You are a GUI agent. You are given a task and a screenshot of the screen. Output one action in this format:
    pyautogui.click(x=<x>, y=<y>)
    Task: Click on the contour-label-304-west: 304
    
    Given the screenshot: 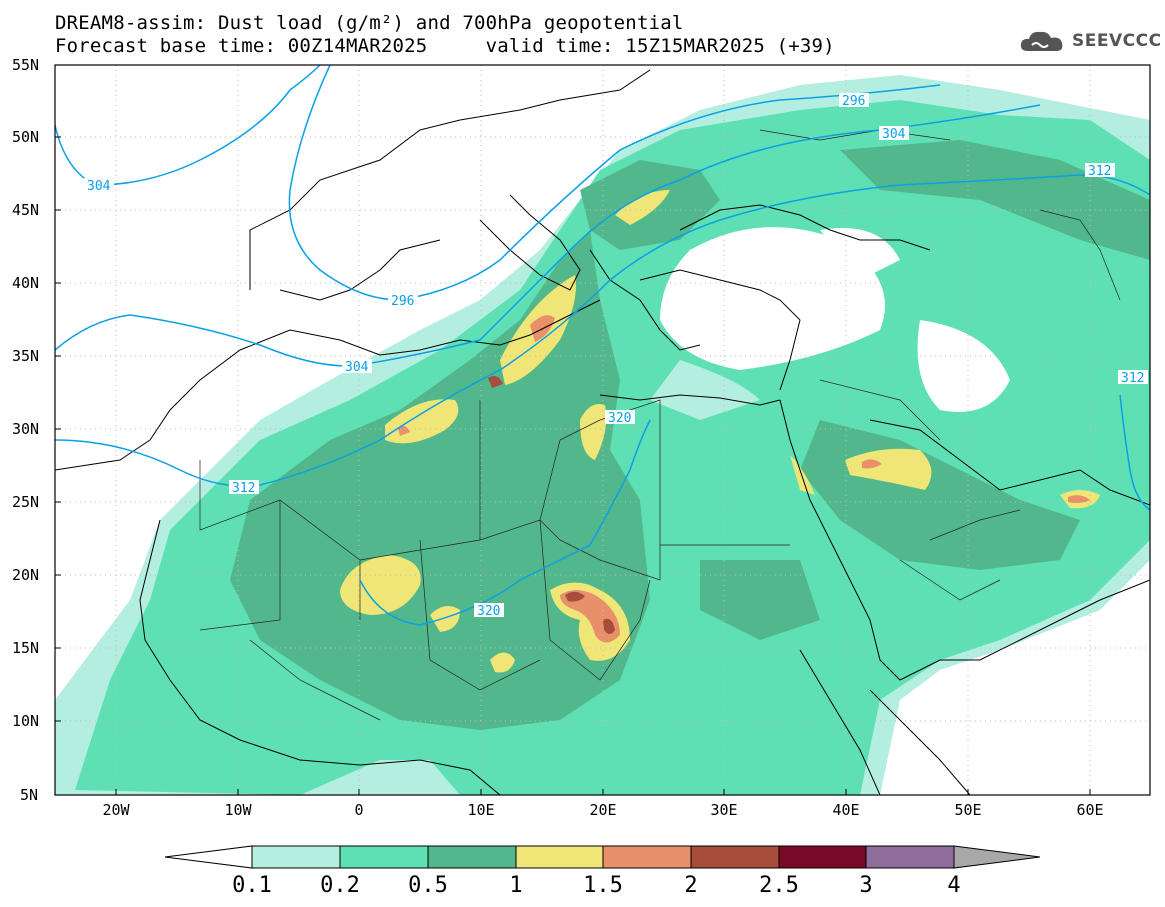 What is the action you would take?
    pyautogui.click(x=99, y=186)
    